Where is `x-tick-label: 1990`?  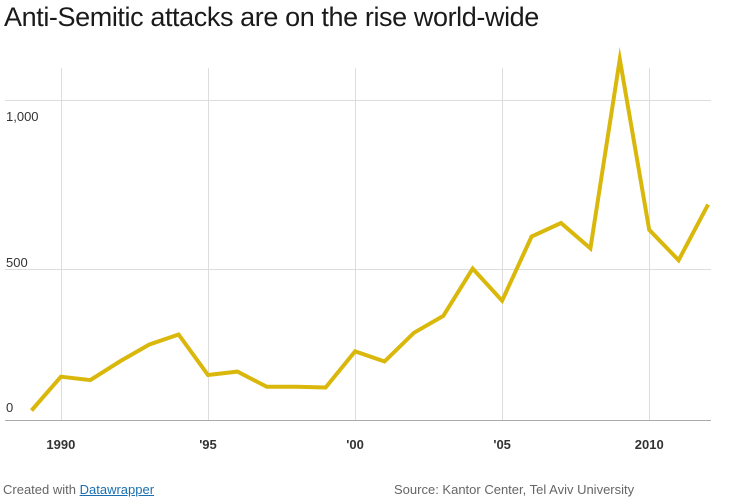
x-tick-label: 1990 is located at coordinates (60, 444).